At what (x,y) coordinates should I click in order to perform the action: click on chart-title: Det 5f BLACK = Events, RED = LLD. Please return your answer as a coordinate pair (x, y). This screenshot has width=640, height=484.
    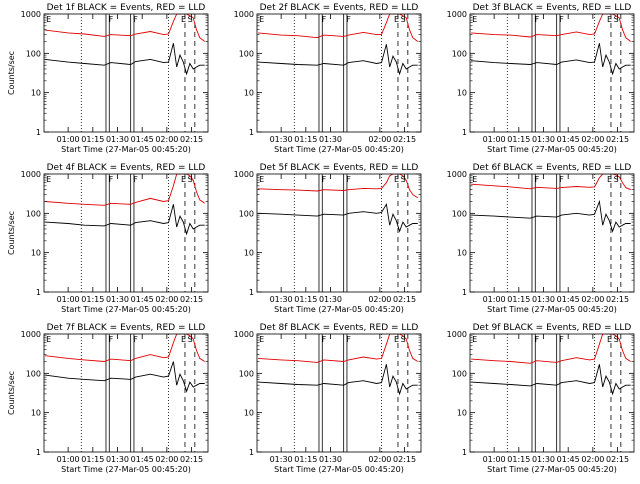
    Looking at the image, I should click on (339, 168).